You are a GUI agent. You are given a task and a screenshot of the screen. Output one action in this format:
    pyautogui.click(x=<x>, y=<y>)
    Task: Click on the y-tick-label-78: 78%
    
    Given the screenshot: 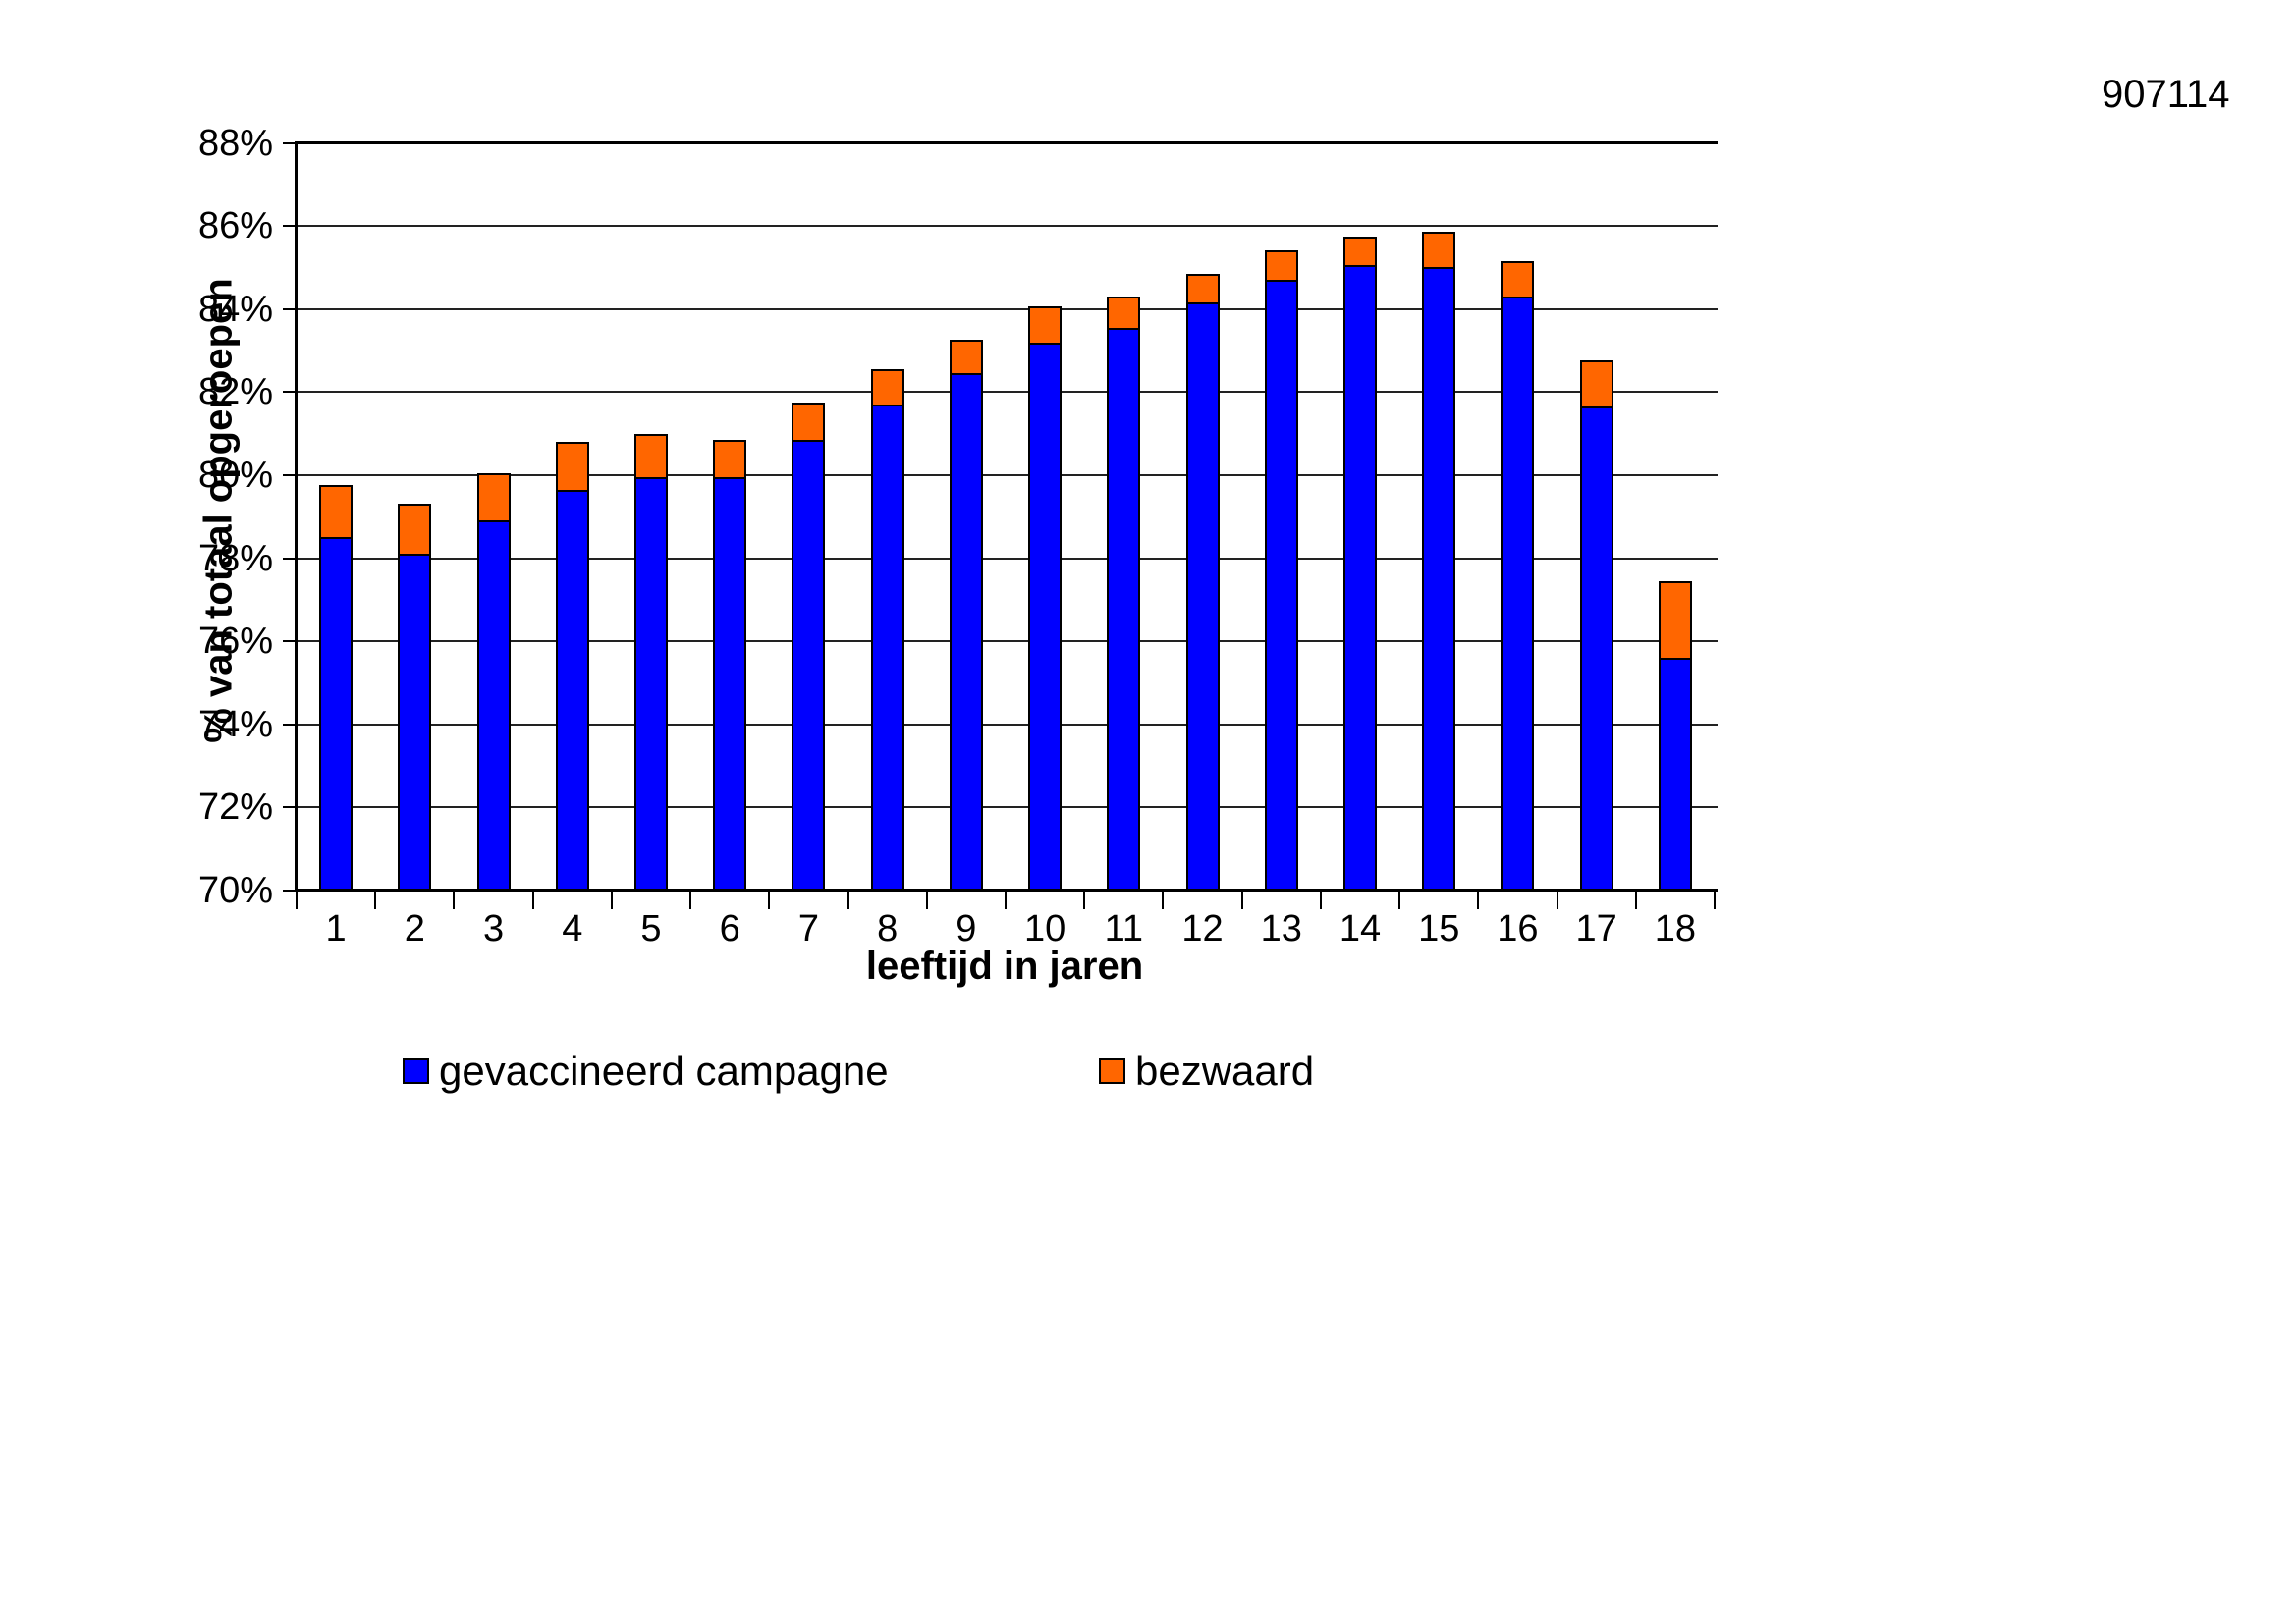 What is the action you would take?
    pyautogui.click(x=235, y=558)
    